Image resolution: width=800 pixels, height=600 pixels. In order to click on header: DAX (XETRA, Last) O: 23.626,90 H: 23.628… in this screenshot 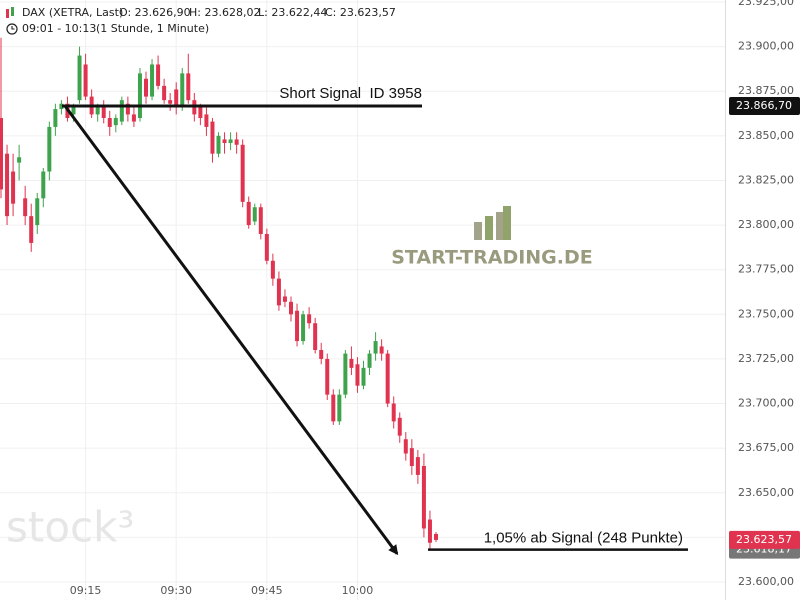, I will do `click(201, 20)`.